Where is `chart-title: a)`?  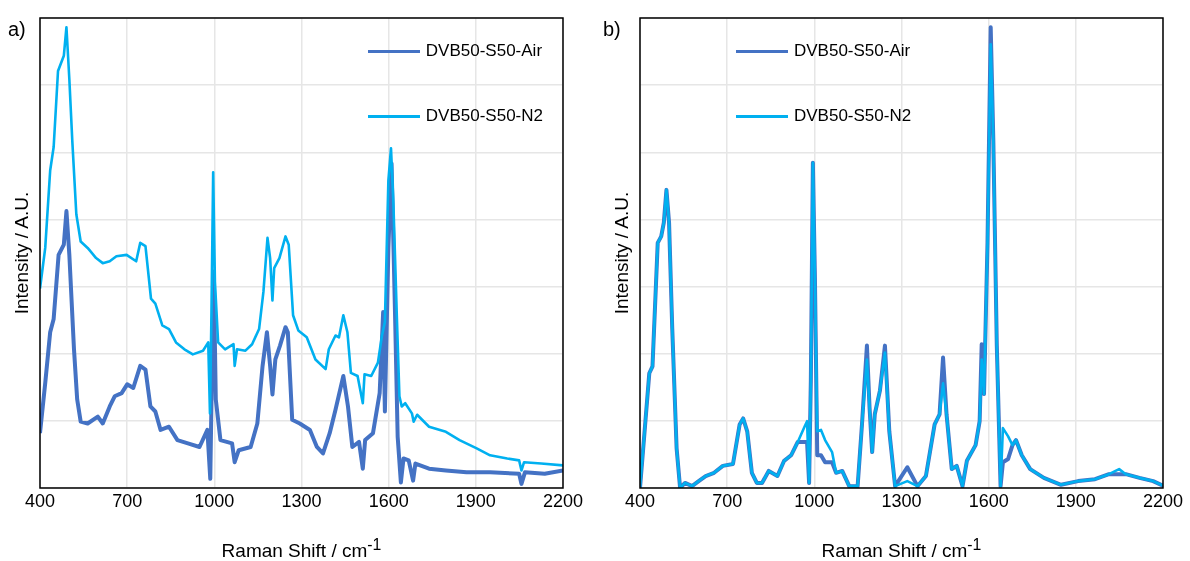 chart-title: a) is located at coordinates (17, 29).